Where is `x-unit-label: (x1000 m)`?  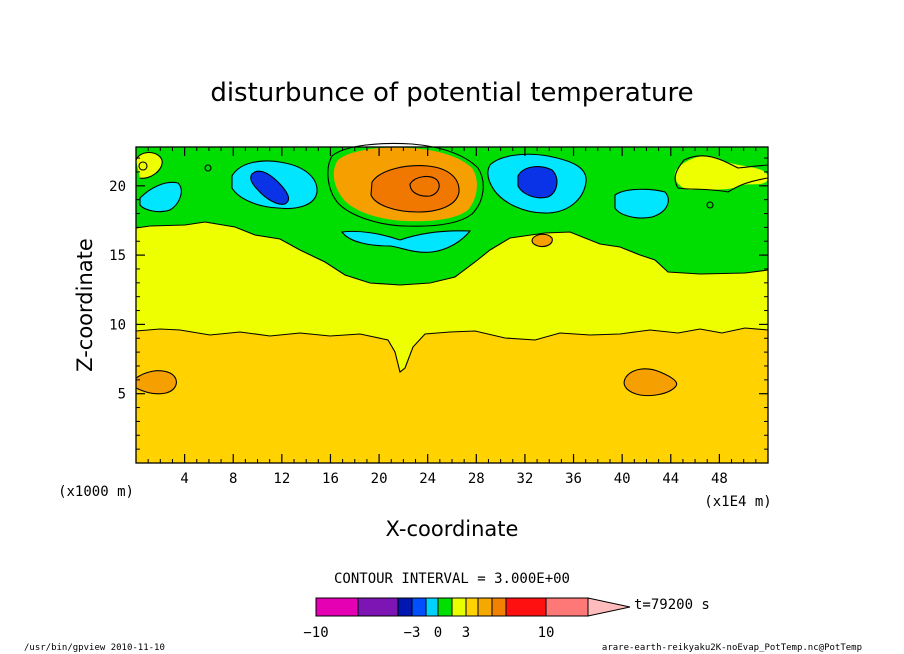
x-unit-label: (x1000 m) is located at coordinates (96, 492).